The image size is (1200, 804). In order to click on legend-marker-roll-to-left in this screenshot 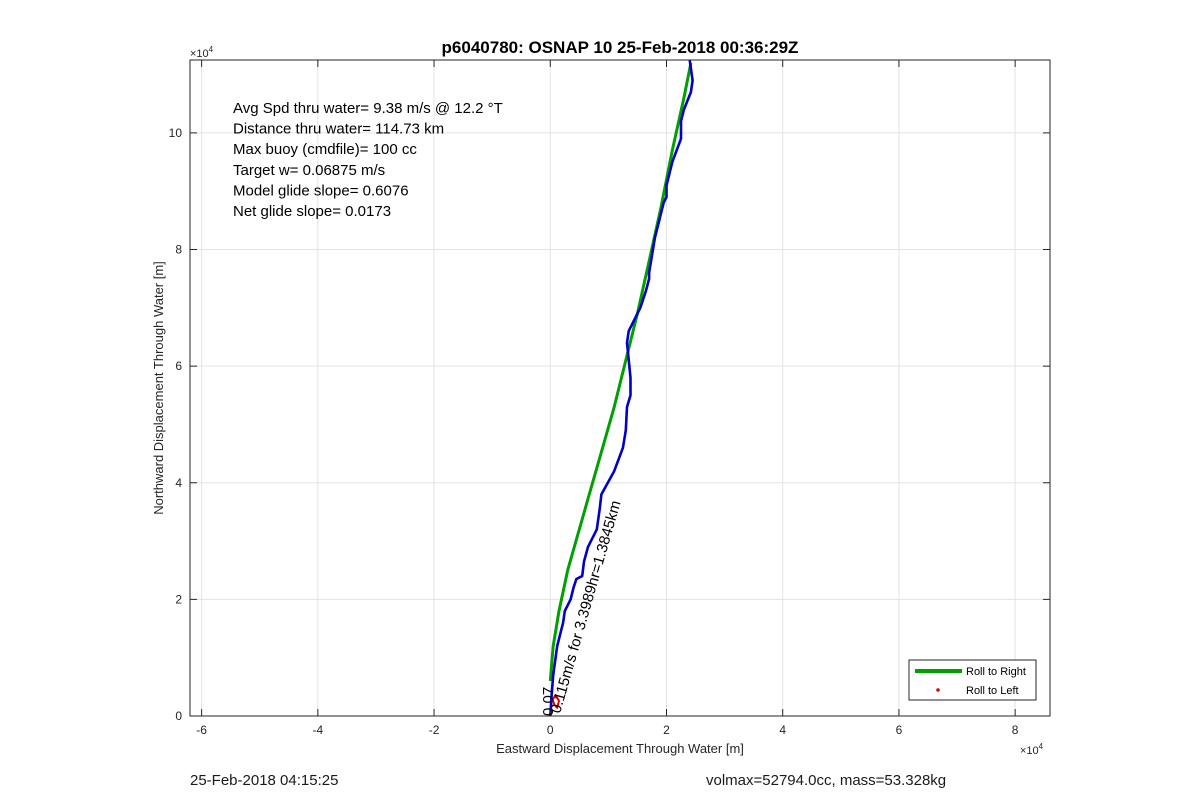, I will do `click(938, 690)`.